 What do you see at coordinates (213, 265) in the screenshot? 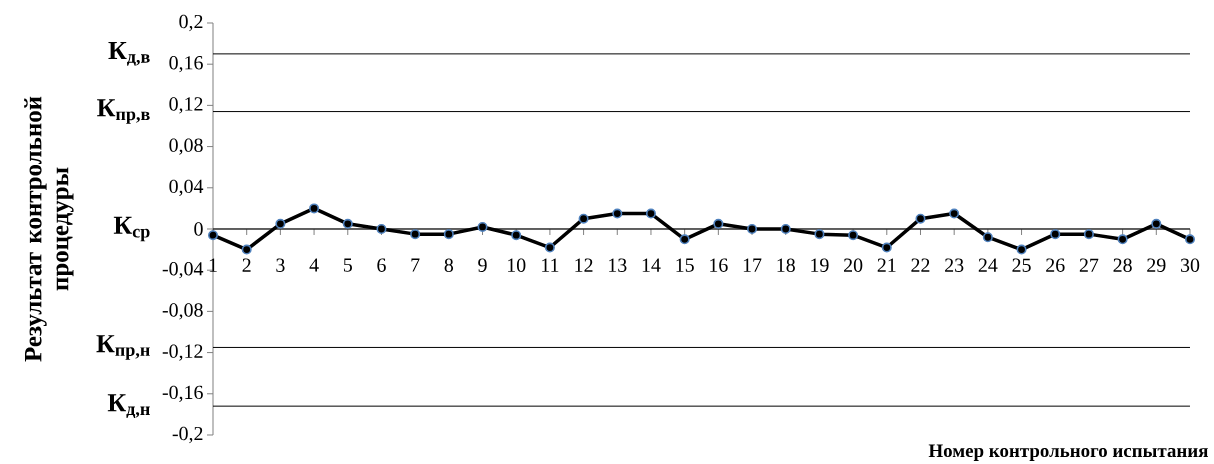
I see `x-tick-label: 1` at bounding box center [213, 265].